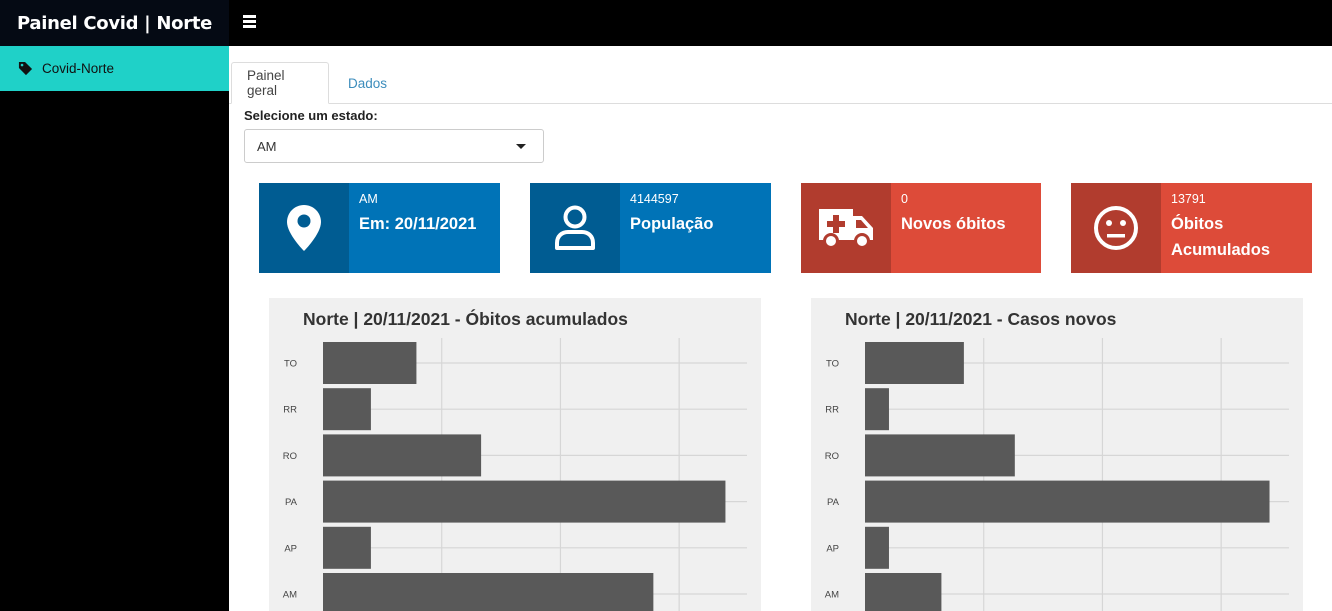 This screenshot has height=611, width=1332. I want to click on map-marker-icon, so click(304, 228).